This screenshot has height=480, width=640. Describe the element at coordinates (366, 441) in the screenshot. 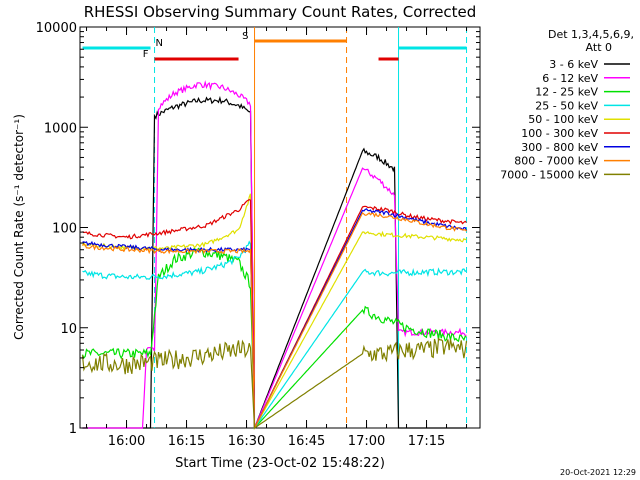

I see `x-tick-label: 17:00` at that location.